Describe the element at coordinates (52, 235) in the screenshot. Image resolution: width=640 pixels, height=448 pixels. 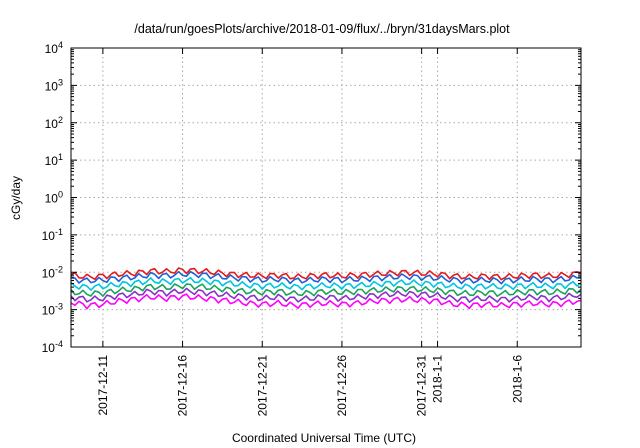
I see `y-tick-label: 10⁻¹` at that location.